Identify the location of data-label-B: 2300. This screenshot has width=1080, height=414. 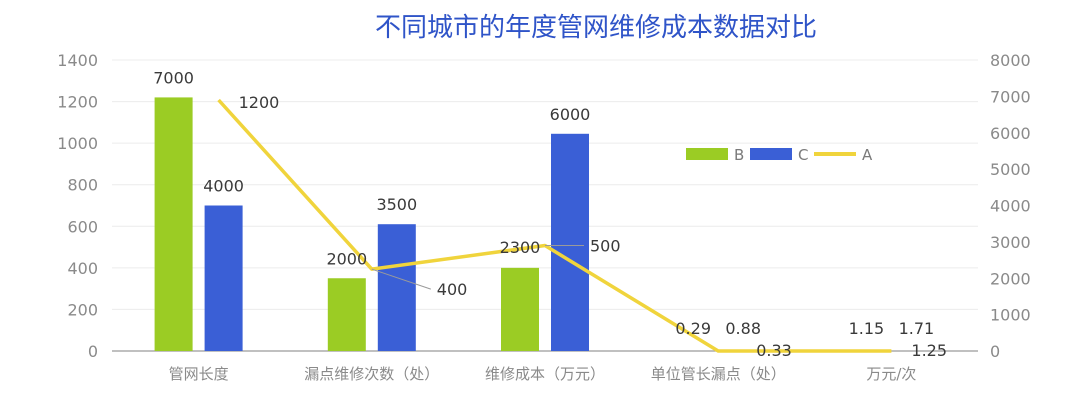
(520, 247).